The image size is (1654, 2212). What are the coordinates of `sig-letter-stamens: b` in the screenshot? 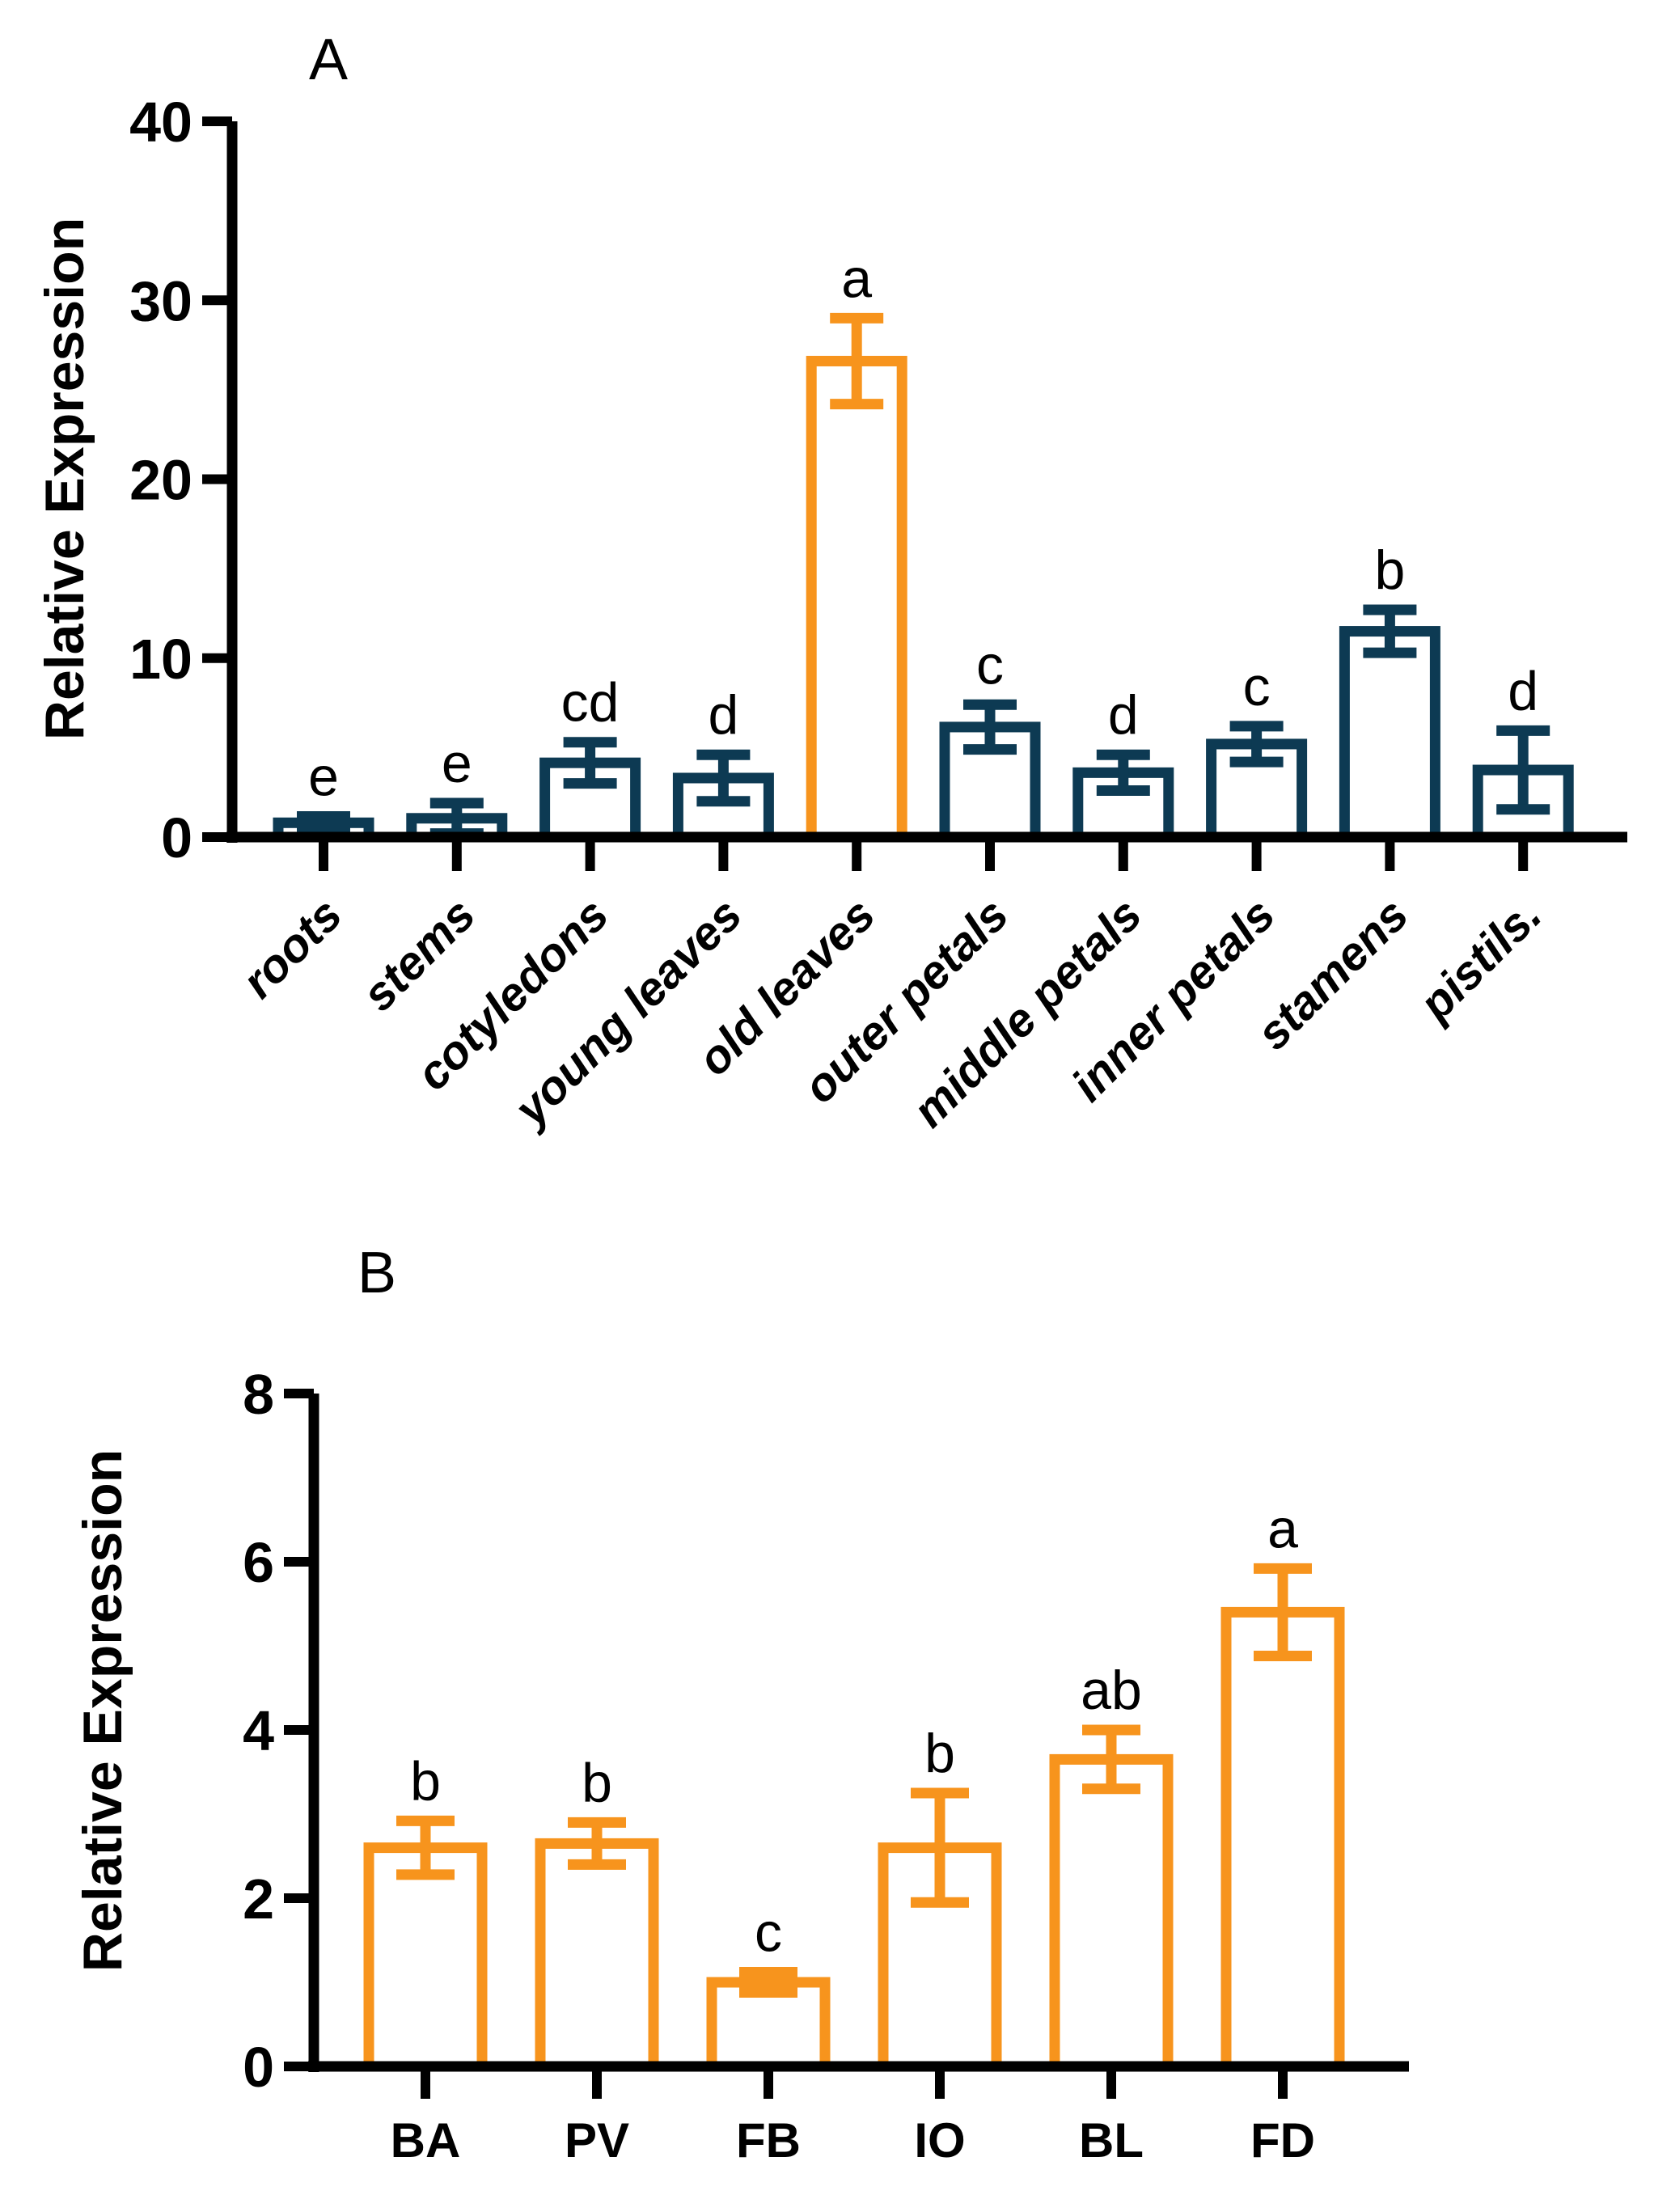 It's located at (1390, 570).